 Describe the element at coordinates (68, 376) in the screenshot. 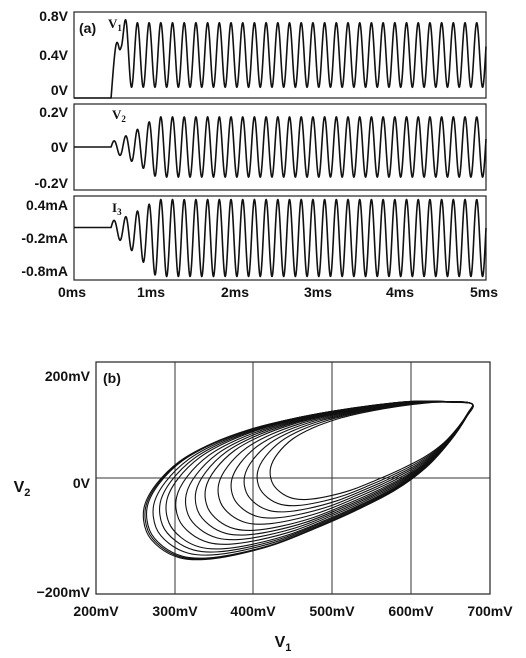

I see `b-ytick-0: 200mV` at that location.